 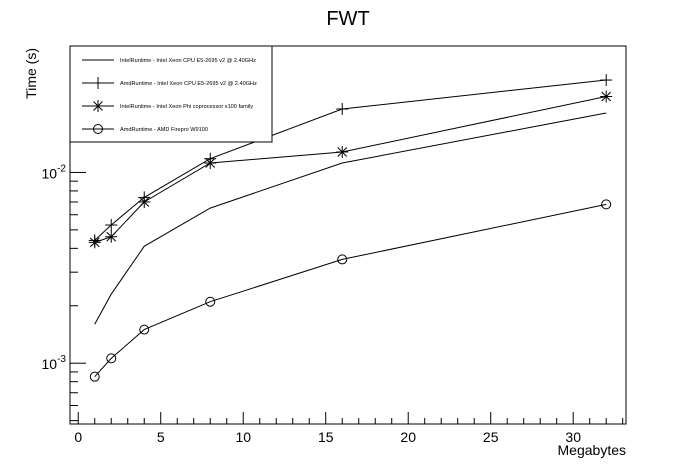 I want to click on legend-label: AmdRuntime - AMD Firepro W9100, so click(x=164, y=130).